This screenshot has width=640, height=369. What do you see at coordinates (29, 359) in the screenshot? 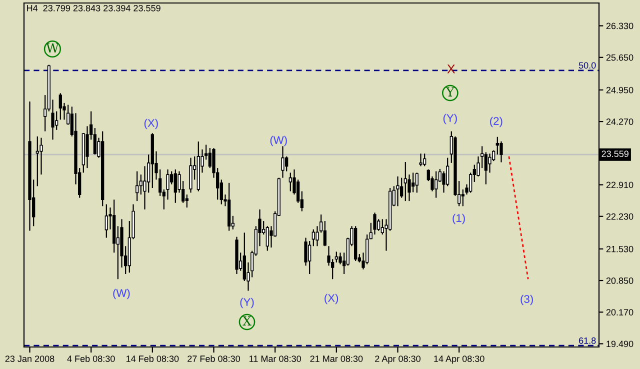
I see `x-tick-label: 23 Jan 2008` at bounding box center [29, 359].